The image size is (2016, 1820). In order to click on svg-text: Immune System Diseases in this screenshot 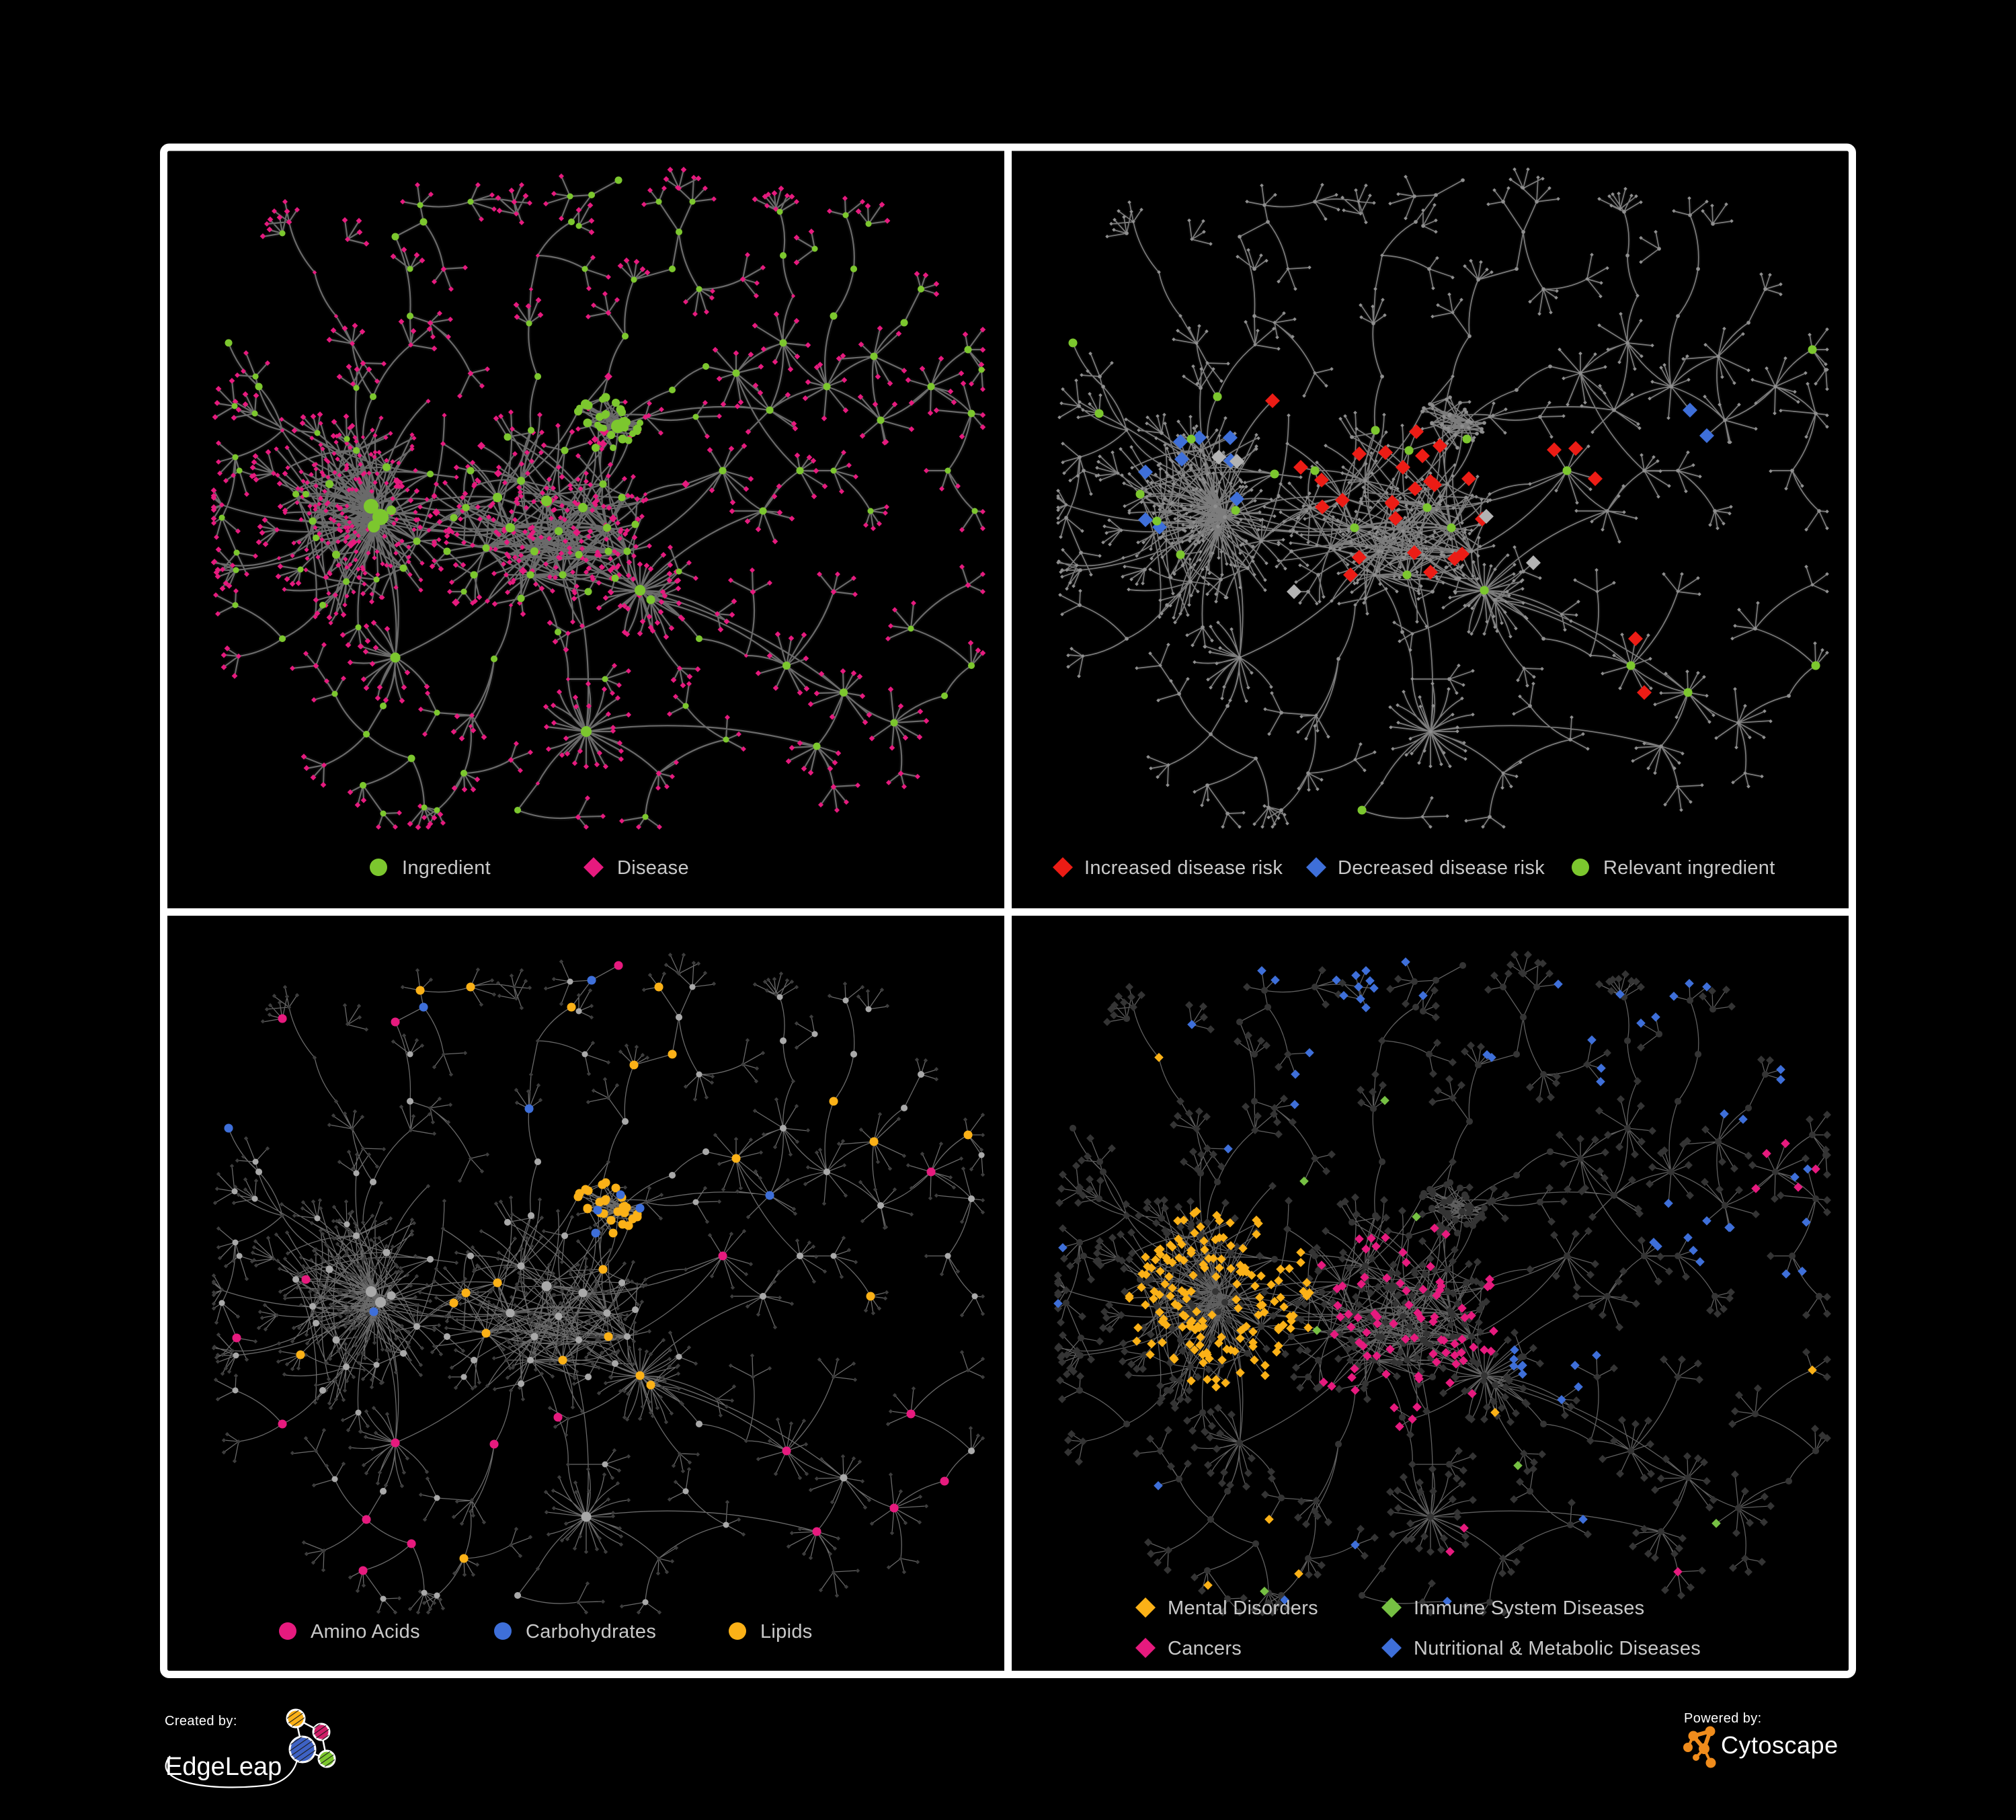, I will do `click(1529, 1608)`.